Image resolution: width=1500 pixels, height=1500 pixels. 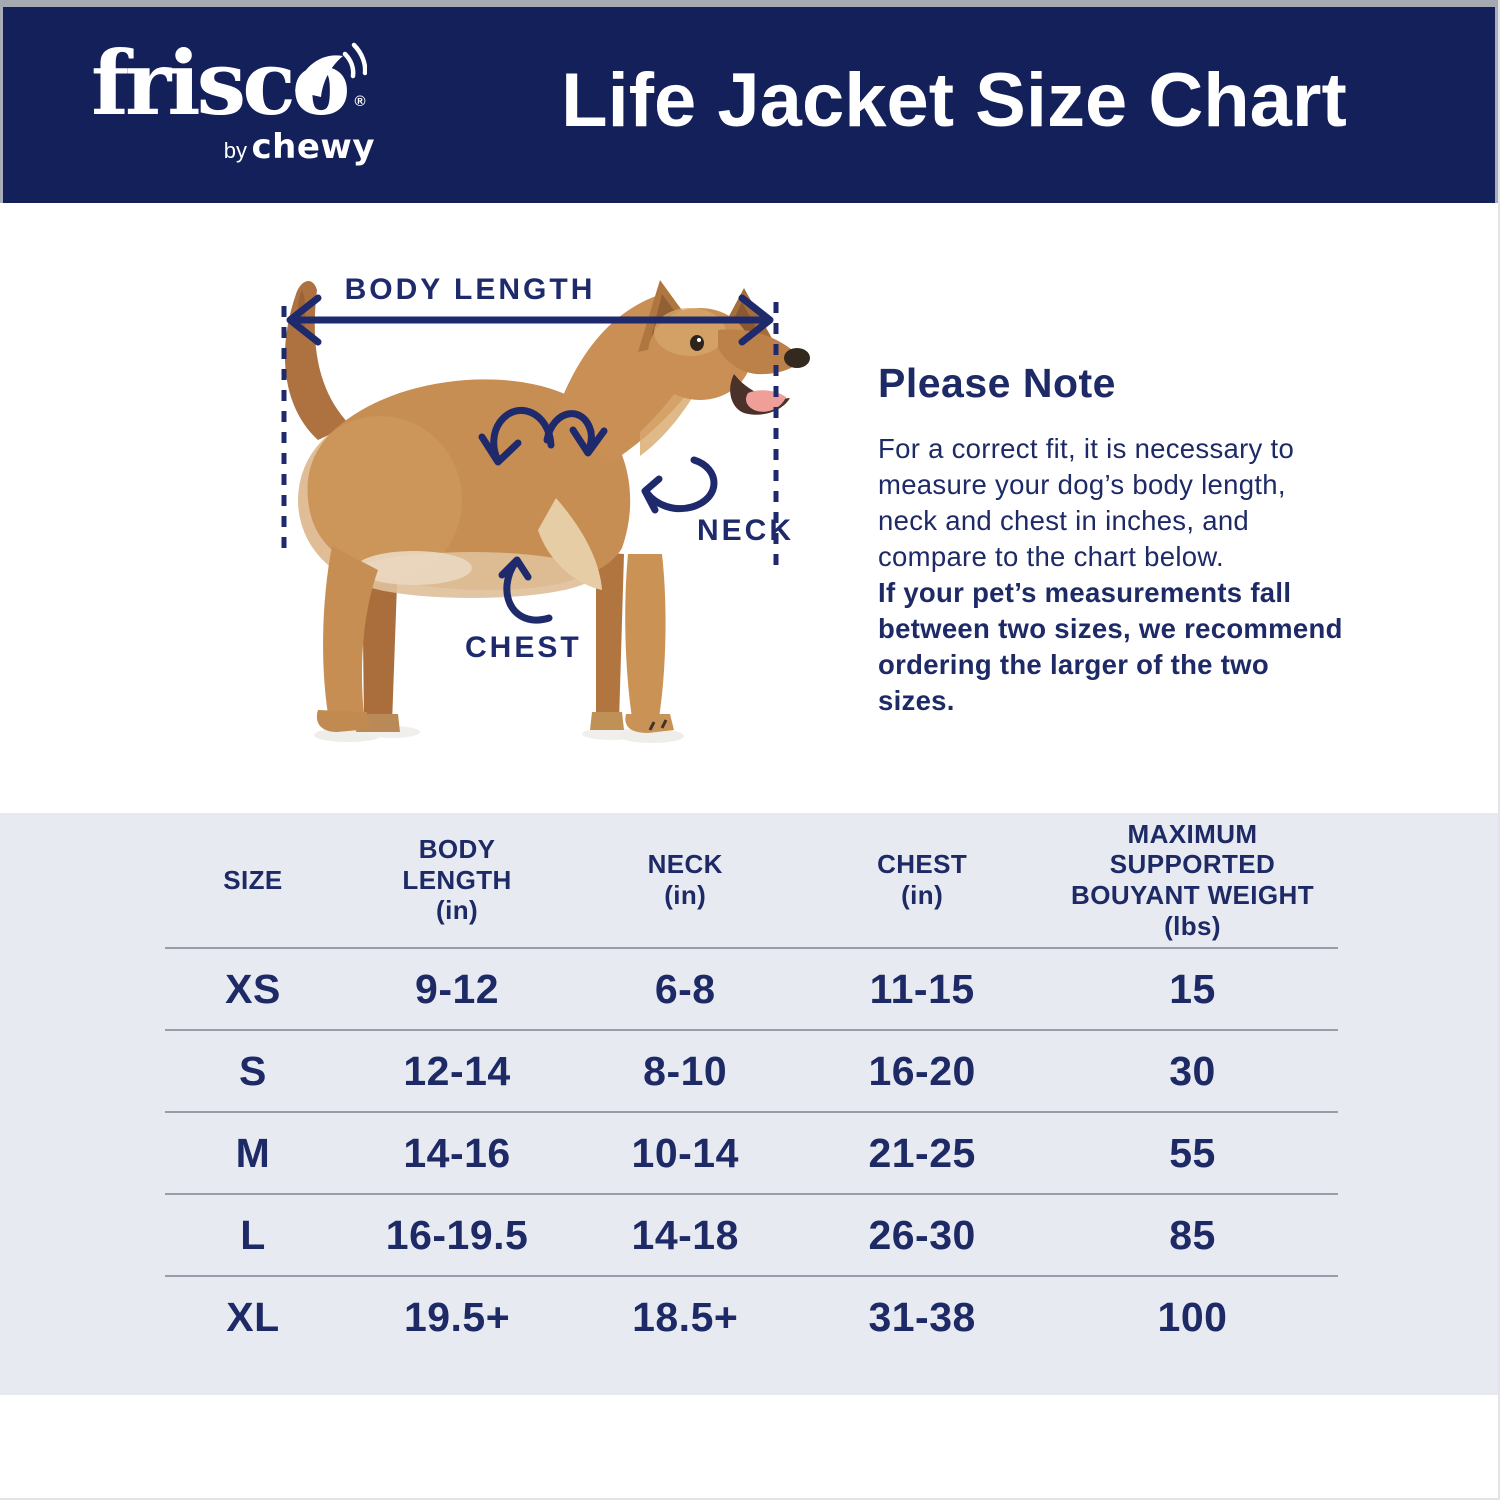 What do you see at coordinates (751, 1152) in the screenshot?
I see `table-row-m: M 14-16 10-14 21-25 55` at bounding box center [751, 1152].